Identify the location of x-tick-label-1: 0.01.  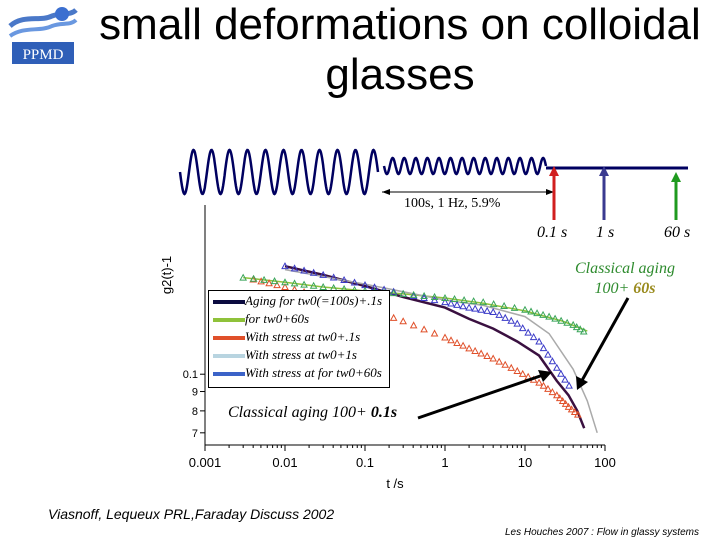
(284, 462).